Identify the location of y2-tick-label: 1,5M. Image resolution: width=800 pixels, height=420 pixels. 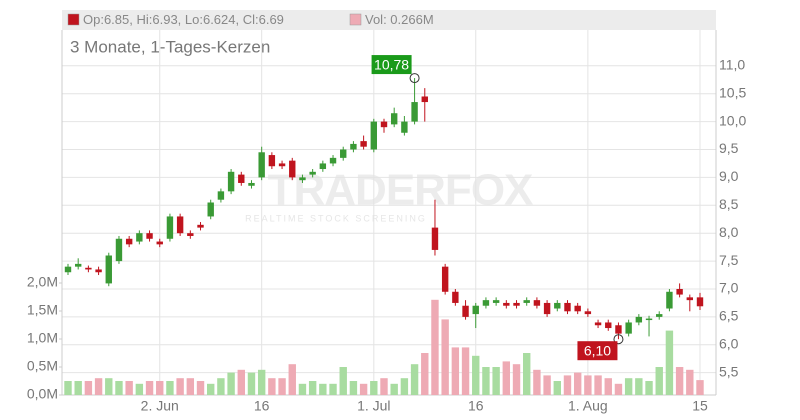
(42, 310).